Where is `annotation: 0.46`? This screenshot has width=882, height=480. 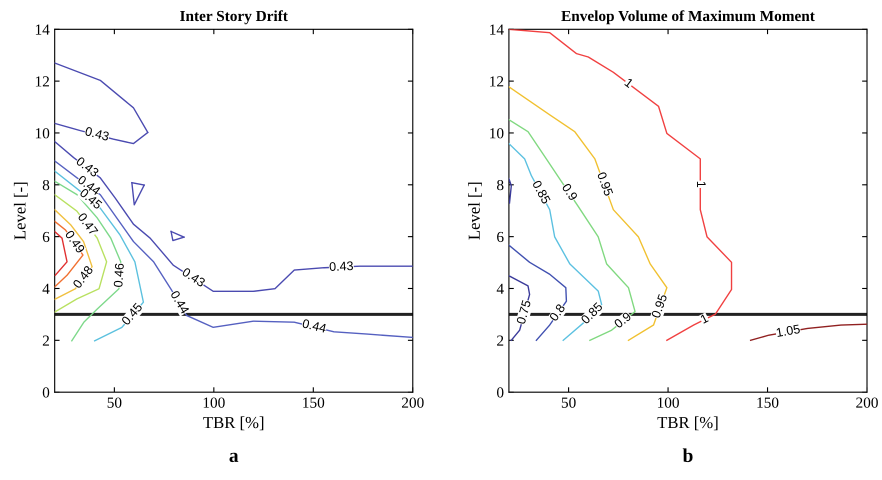
annotation: 0.46 is located at coordinates (119, 275).